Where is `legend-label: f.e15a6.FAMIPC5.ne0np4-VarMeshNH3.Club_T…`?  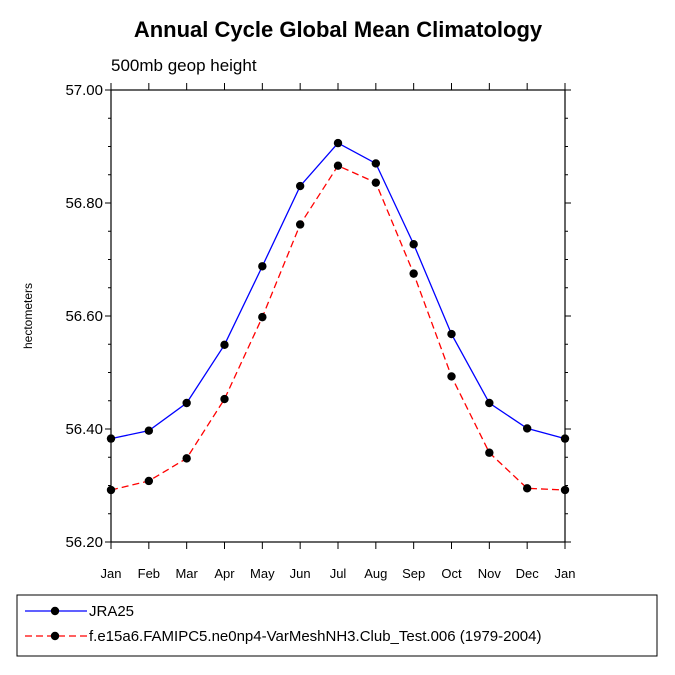
legend-label: f.e15a6.FAMIPC5.ne0np4-VarMeshNH3.Club_T… is located at coordinates (315, 636).